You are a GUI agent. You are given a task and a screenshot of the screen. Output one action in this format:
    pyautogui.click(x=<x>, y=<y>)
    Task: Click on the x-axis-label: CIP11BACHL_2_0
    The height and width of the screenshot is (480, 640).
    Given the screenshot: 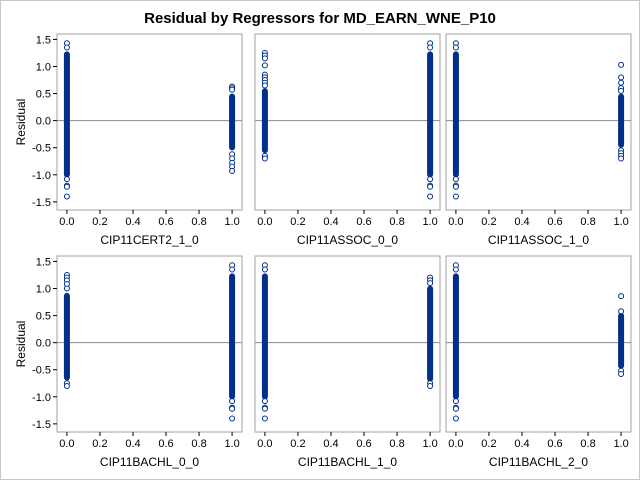 What is the action you would take?
    pyautogui.click(x=538, y=462)
    